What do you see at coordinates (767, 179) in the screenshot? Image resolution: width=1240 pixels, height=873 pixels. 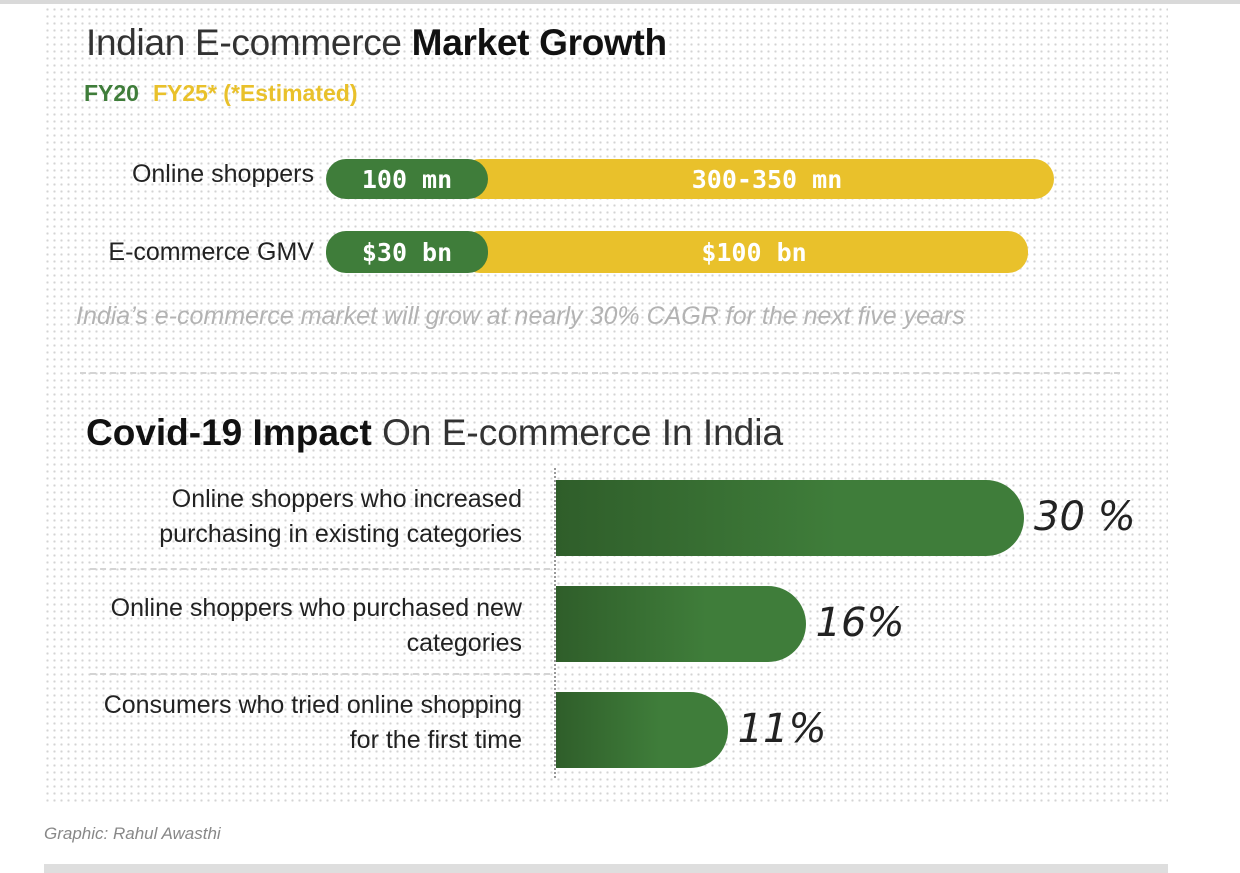 I see `bar-label-fy25-online-shoppers: 300-350 mn` at bounding box center [767, 179].